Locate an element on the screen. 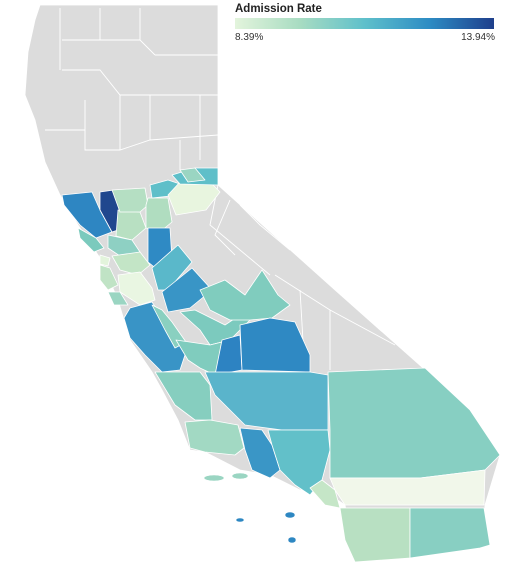 The image size is (523, 572). merced-county is located at coordinates (187, 290).